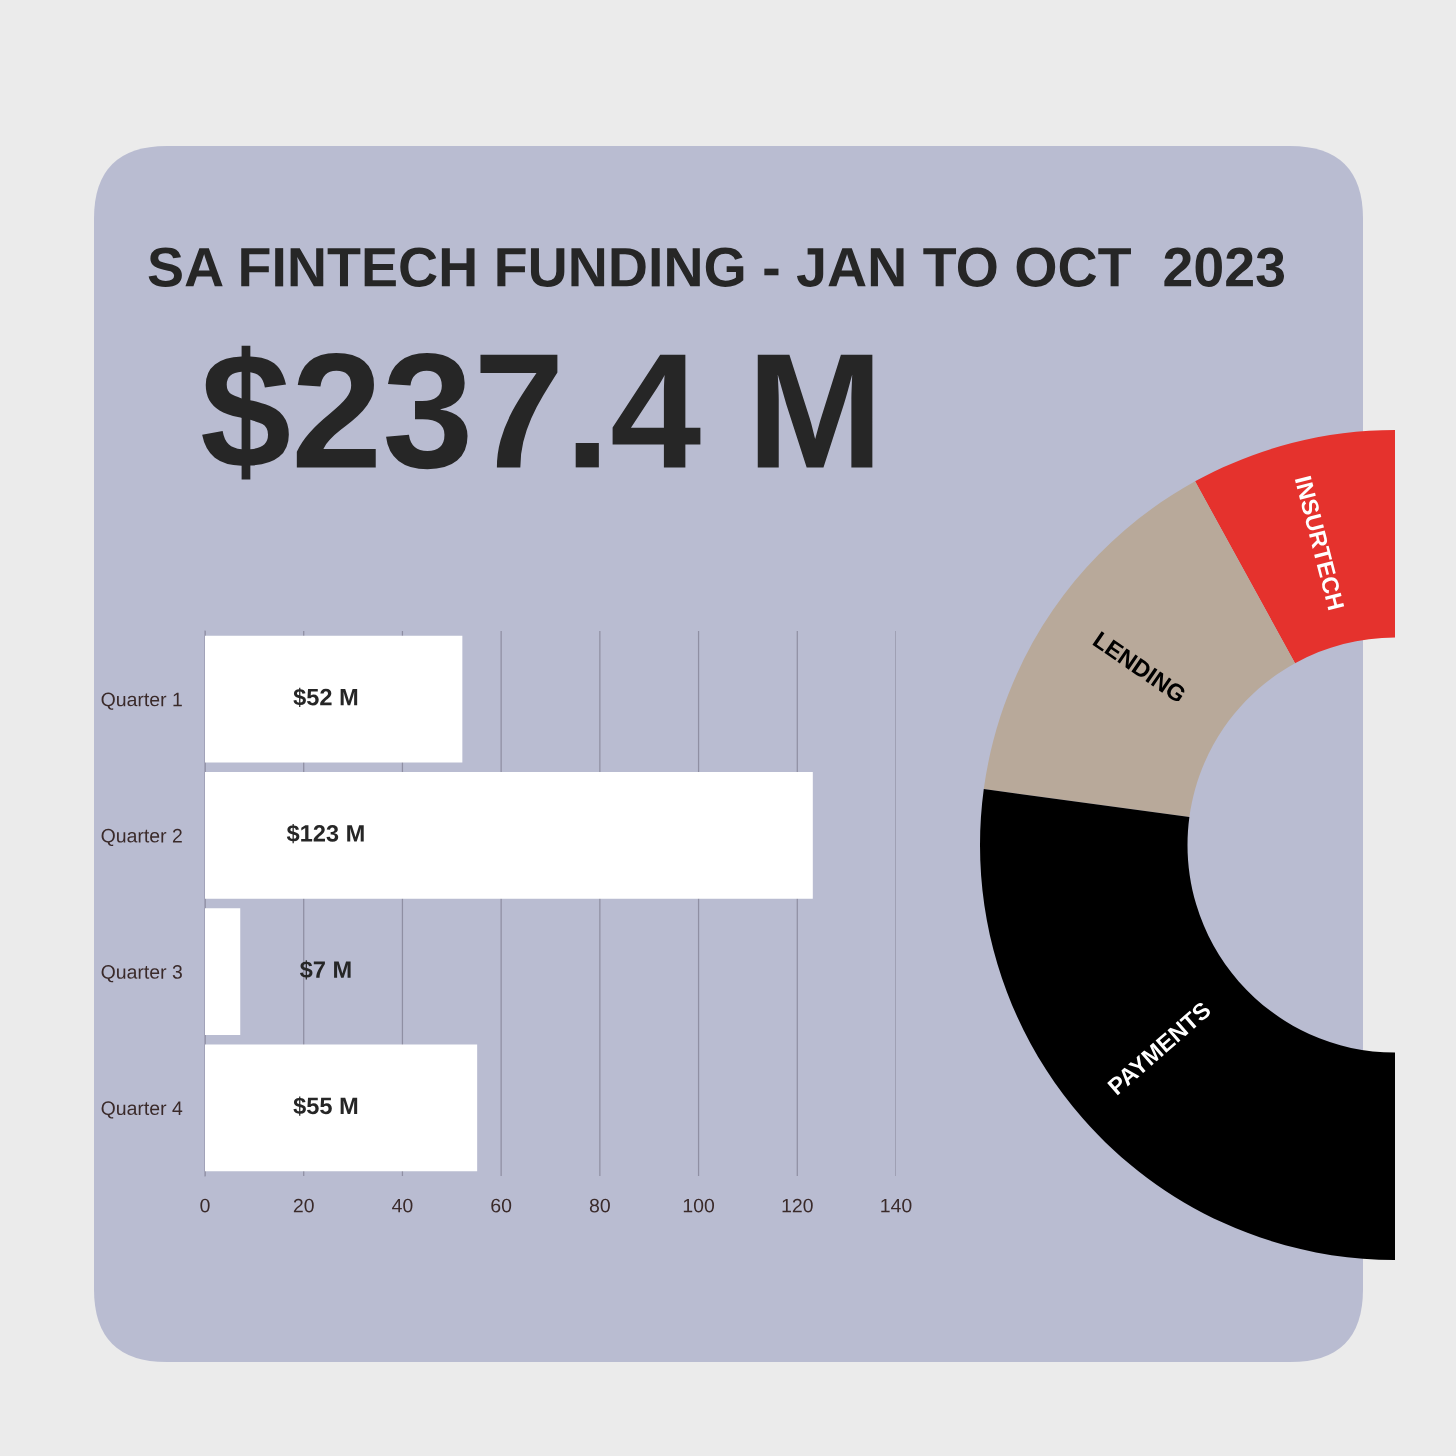 The width and height of the screenshot is (1456, 1456). What do you see at coordinates (303, 1205) in the screenshot?
I see `x-tick-label: 20` at bounding box center [303, 1205].